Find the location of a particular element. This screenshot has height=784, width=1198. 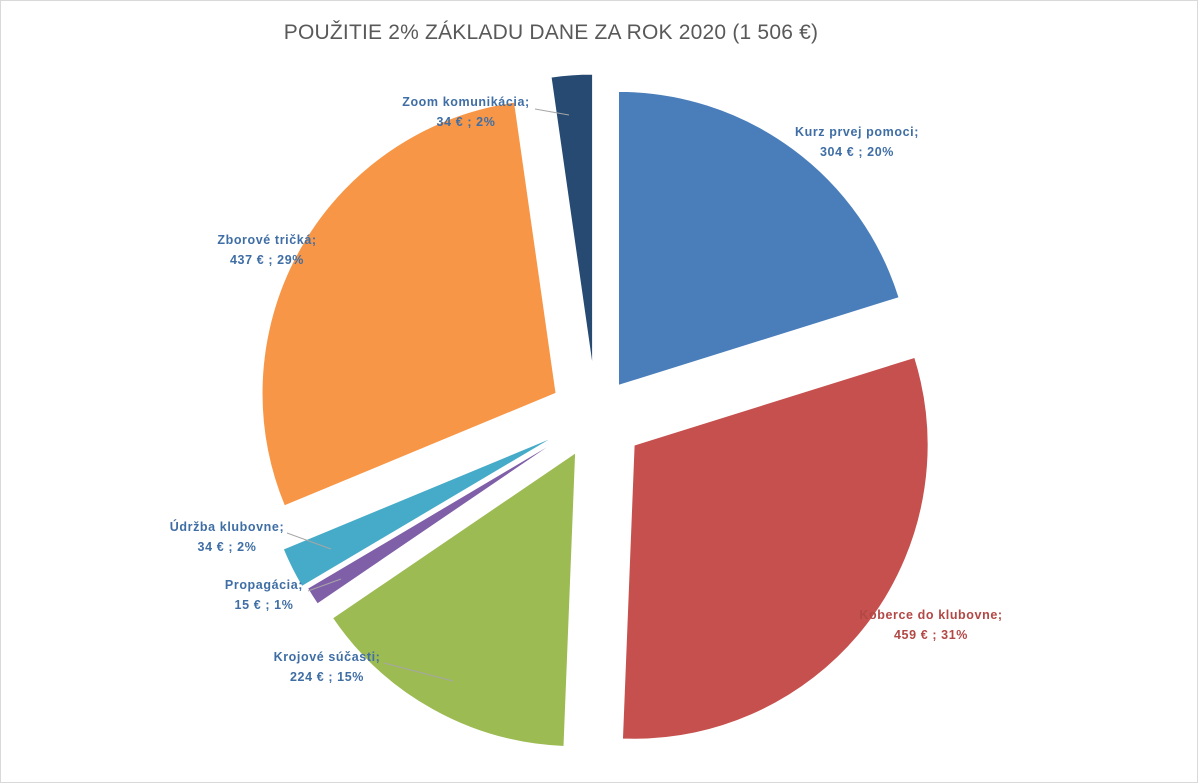

slice-value-2: 224 € ; 15% is located at coordinates (327, 677).